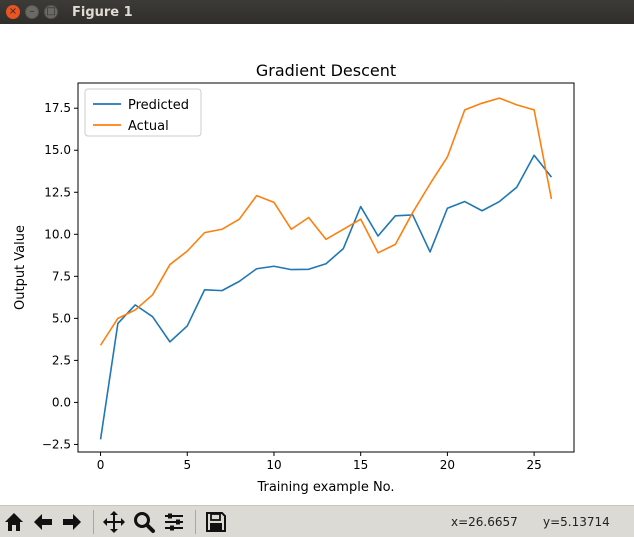 The width and height of the screenshot is (634, 537). I want to click on navigation-toolbar: x=26.6657 y=5.13714, so click(317, 521).